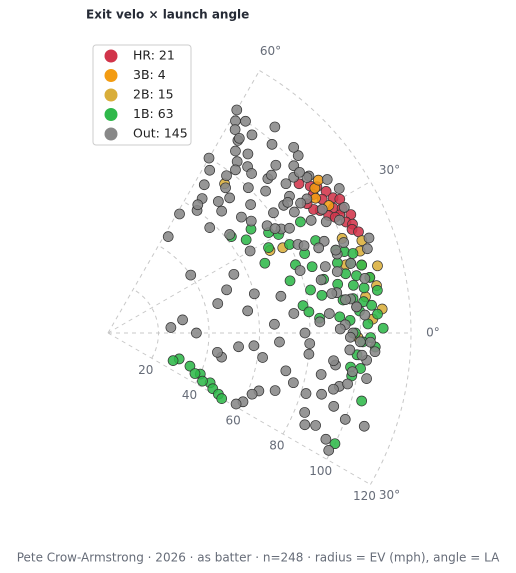 This screenshot has height=573, width=516. I want to click on r-tick-label: 20, so click(145, 370).